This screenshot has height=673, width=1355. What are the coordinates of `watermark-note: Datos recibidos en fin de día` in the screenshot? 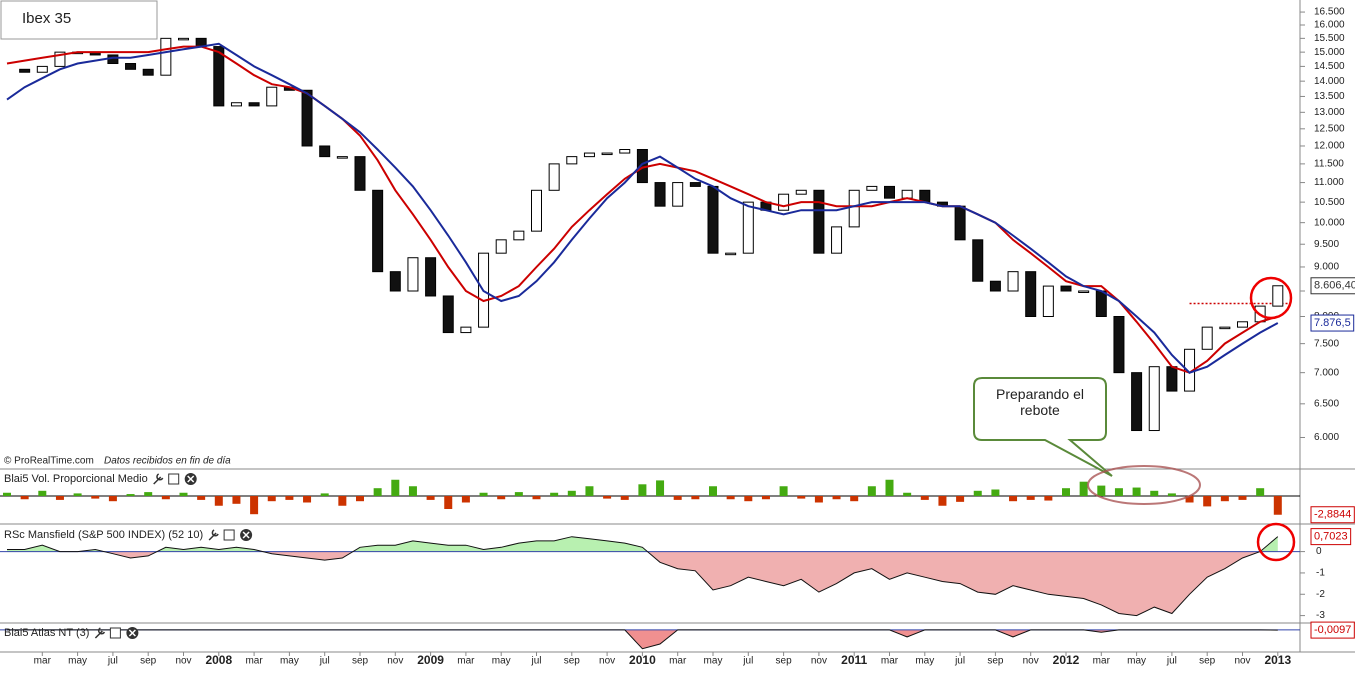 It's located at (167, 461).